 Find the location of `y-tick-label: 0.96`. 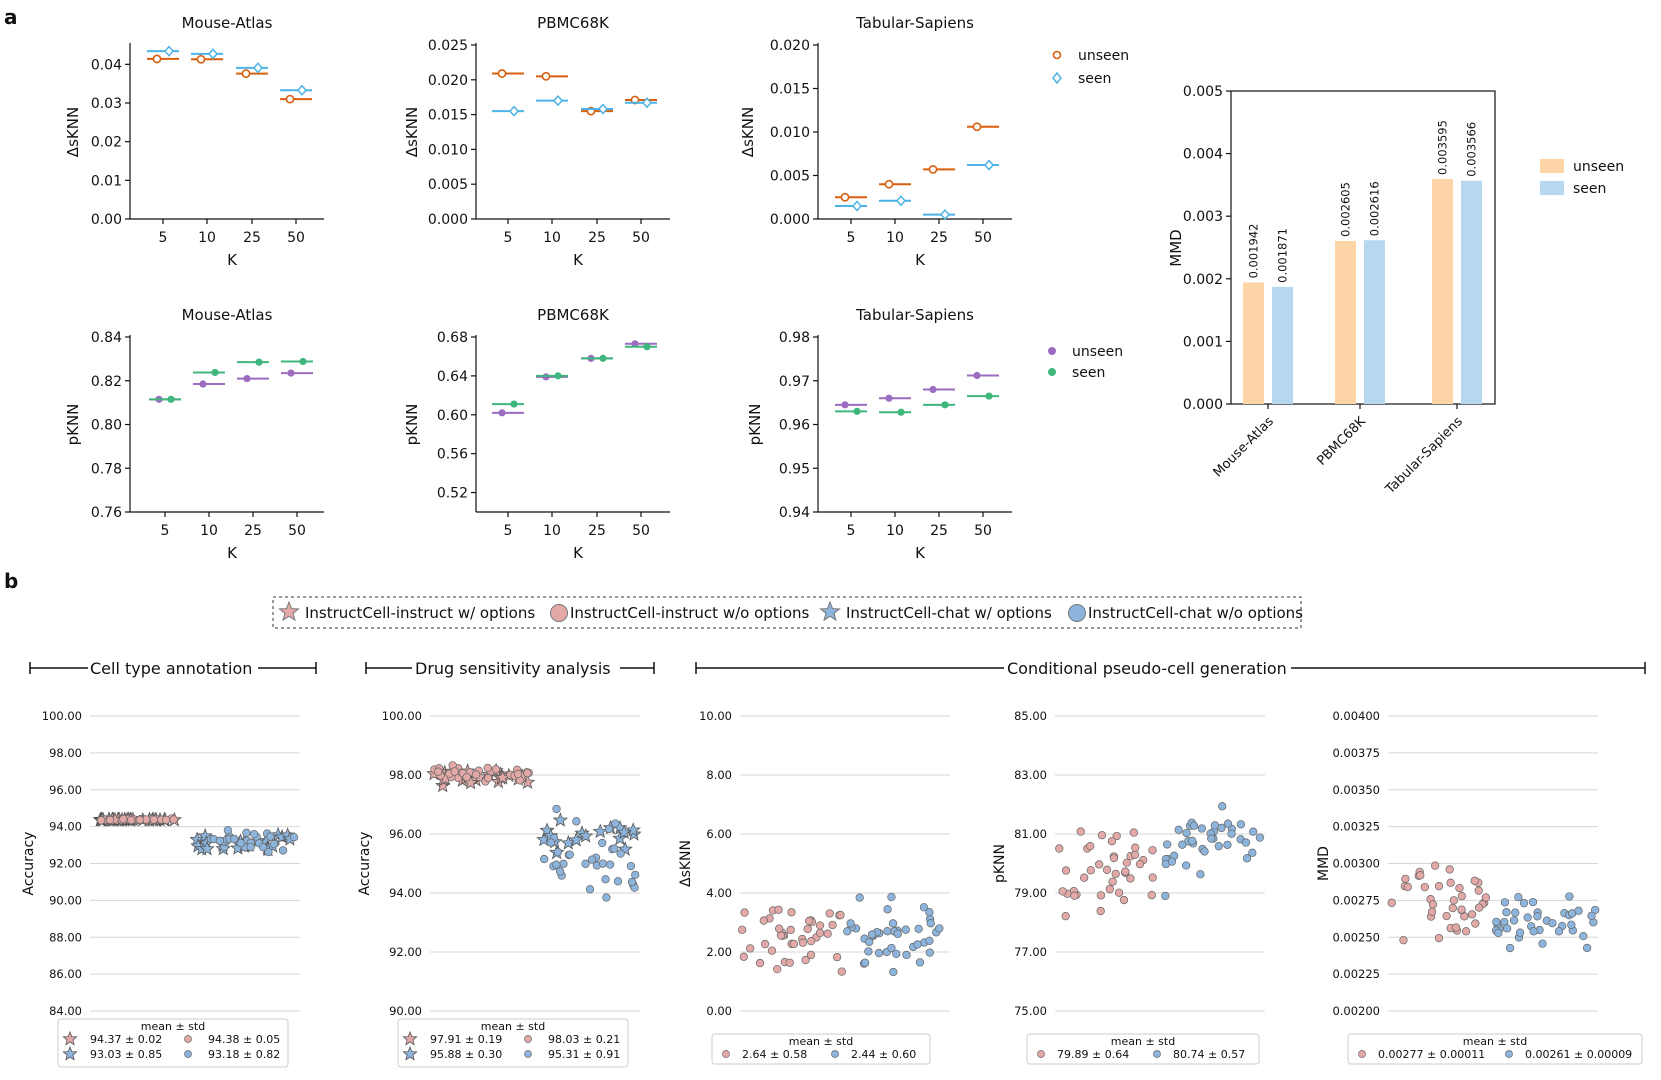

y-tick-label: 0.96 is located at coordinates (794, 426).